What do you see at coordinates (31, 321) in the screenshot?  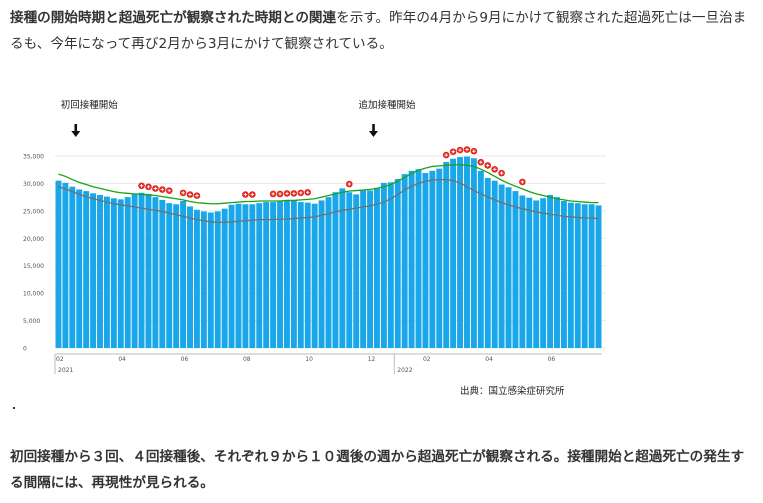 I see `y-tick-label: 5,000` at bounding box center [31, 321].